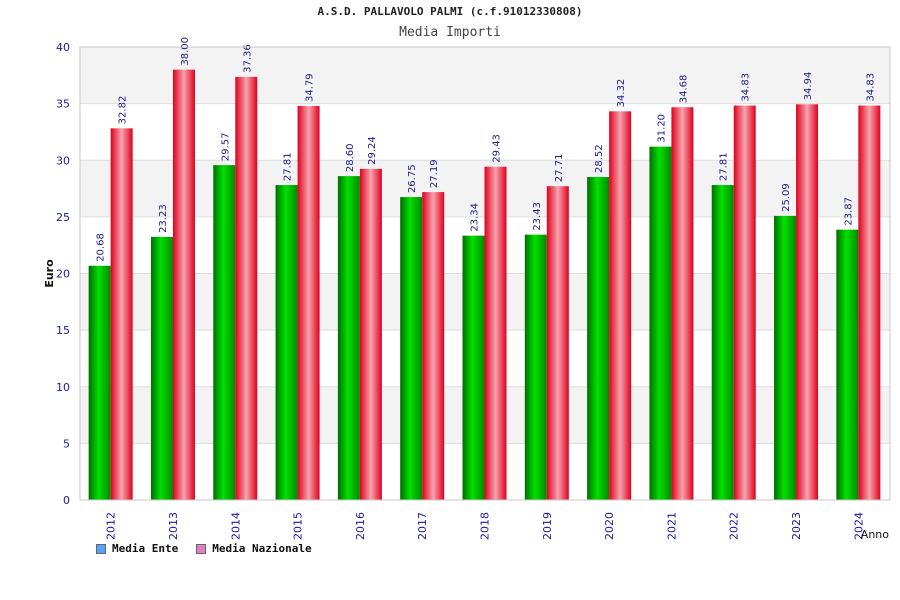  Describe the element at coordinates (262, 548) in the screenshot. I see `legend-label-nazionale: Media Nazionale` at that location.